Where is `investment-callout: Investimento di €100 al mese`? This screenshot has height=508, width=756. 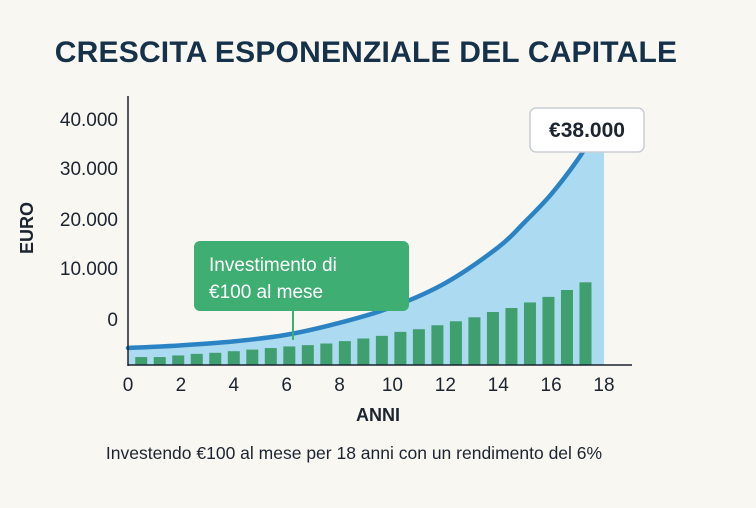 investment-callout: Investimento di €100 al mese is located at coordinates (301, 290).